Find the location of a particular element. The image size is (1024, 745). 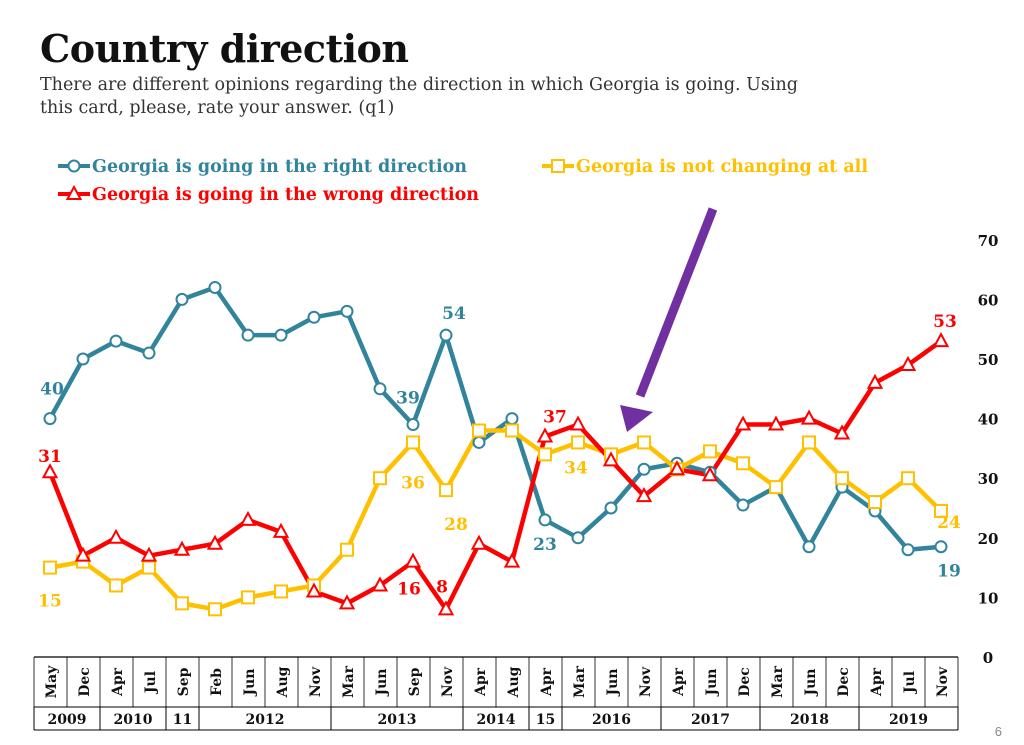

page-title: Country direction is located at coordinates (224, 48).